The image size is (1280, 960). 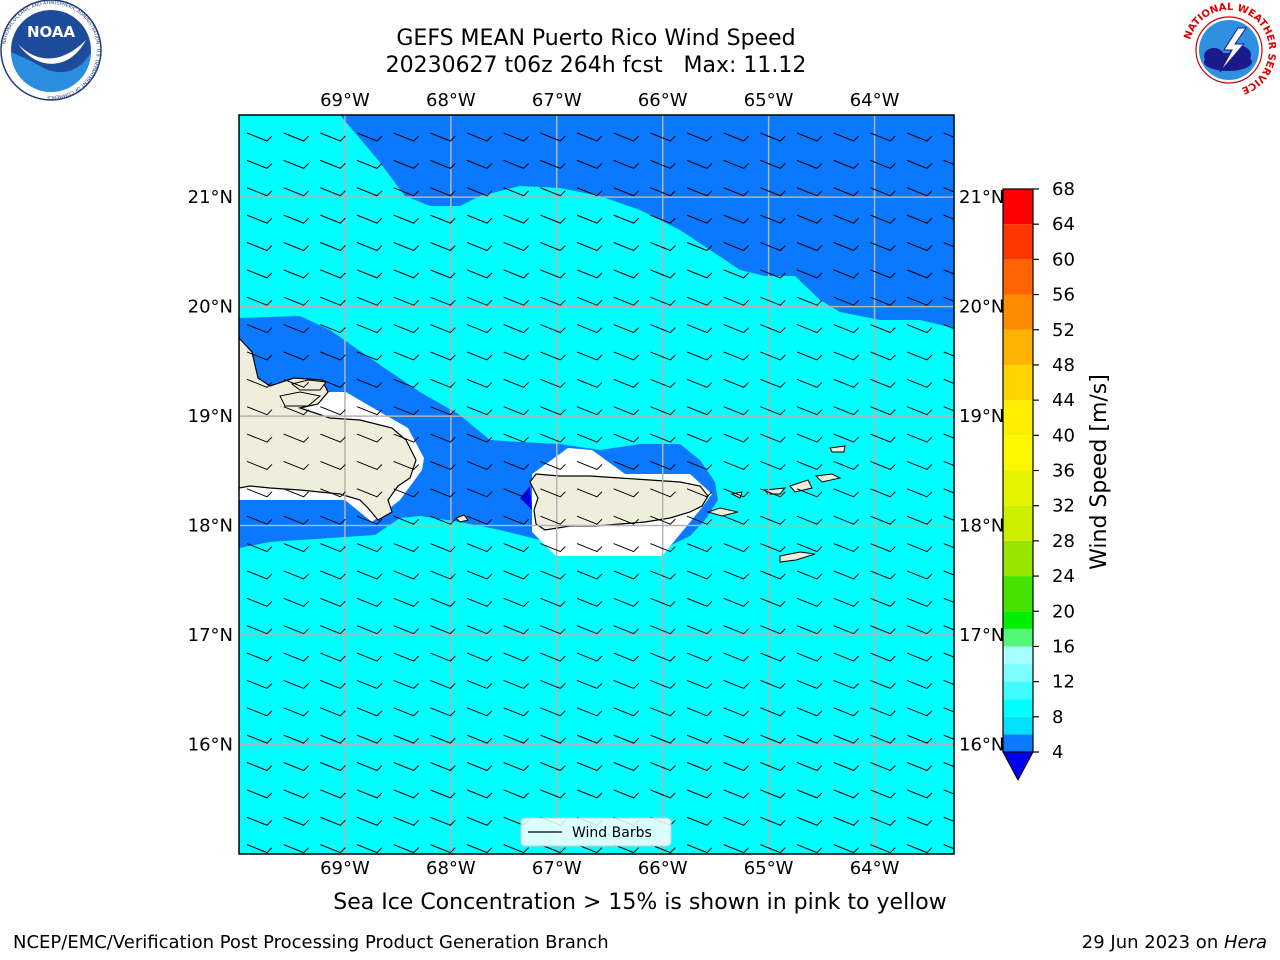 What do you see at coordinates (1229, 49) in the screenshot?
I see `nws-logo-icon: NATIONAL WEATHER SERVICE` at bounding box center [1229, 49].